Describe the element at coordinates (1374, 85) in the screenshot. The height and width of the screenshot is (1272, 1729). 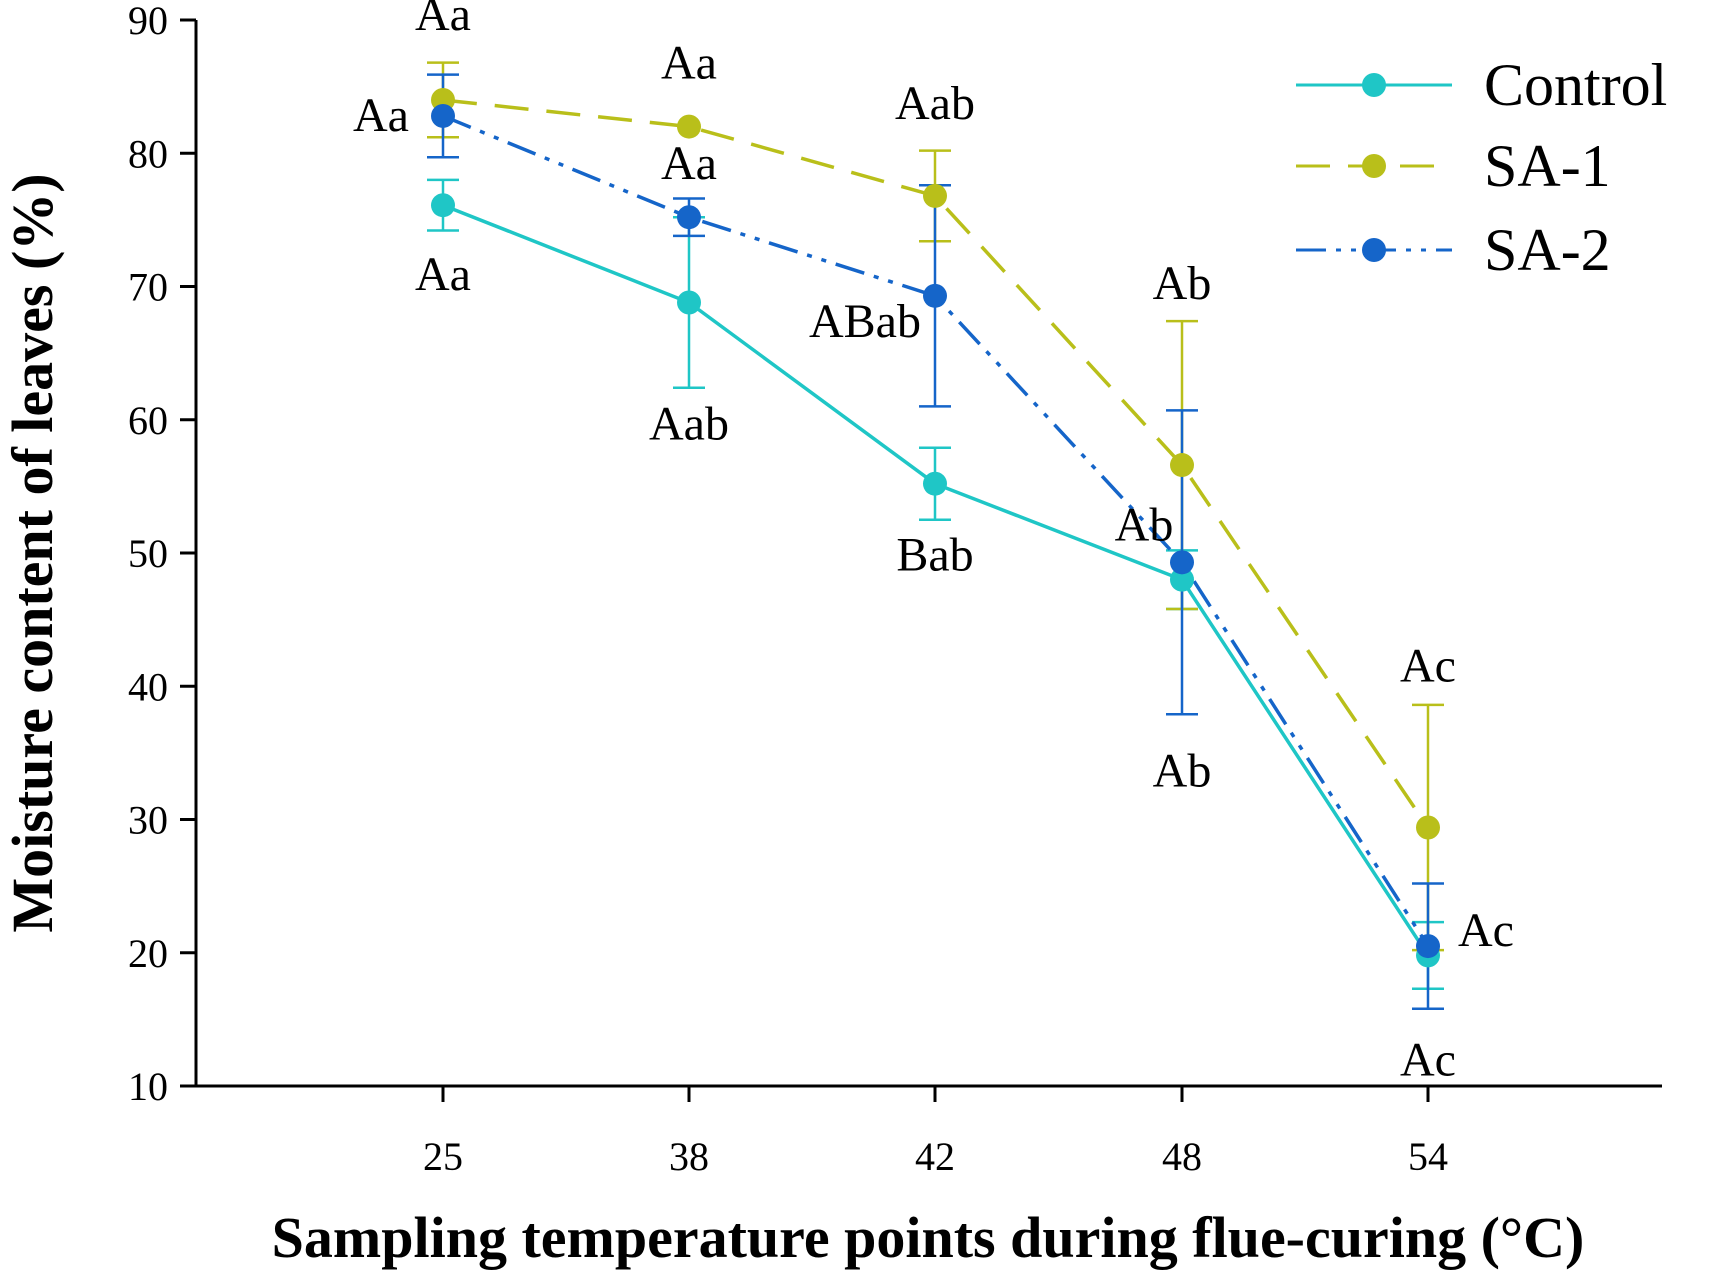
I see `legend-marker-control` at that location.